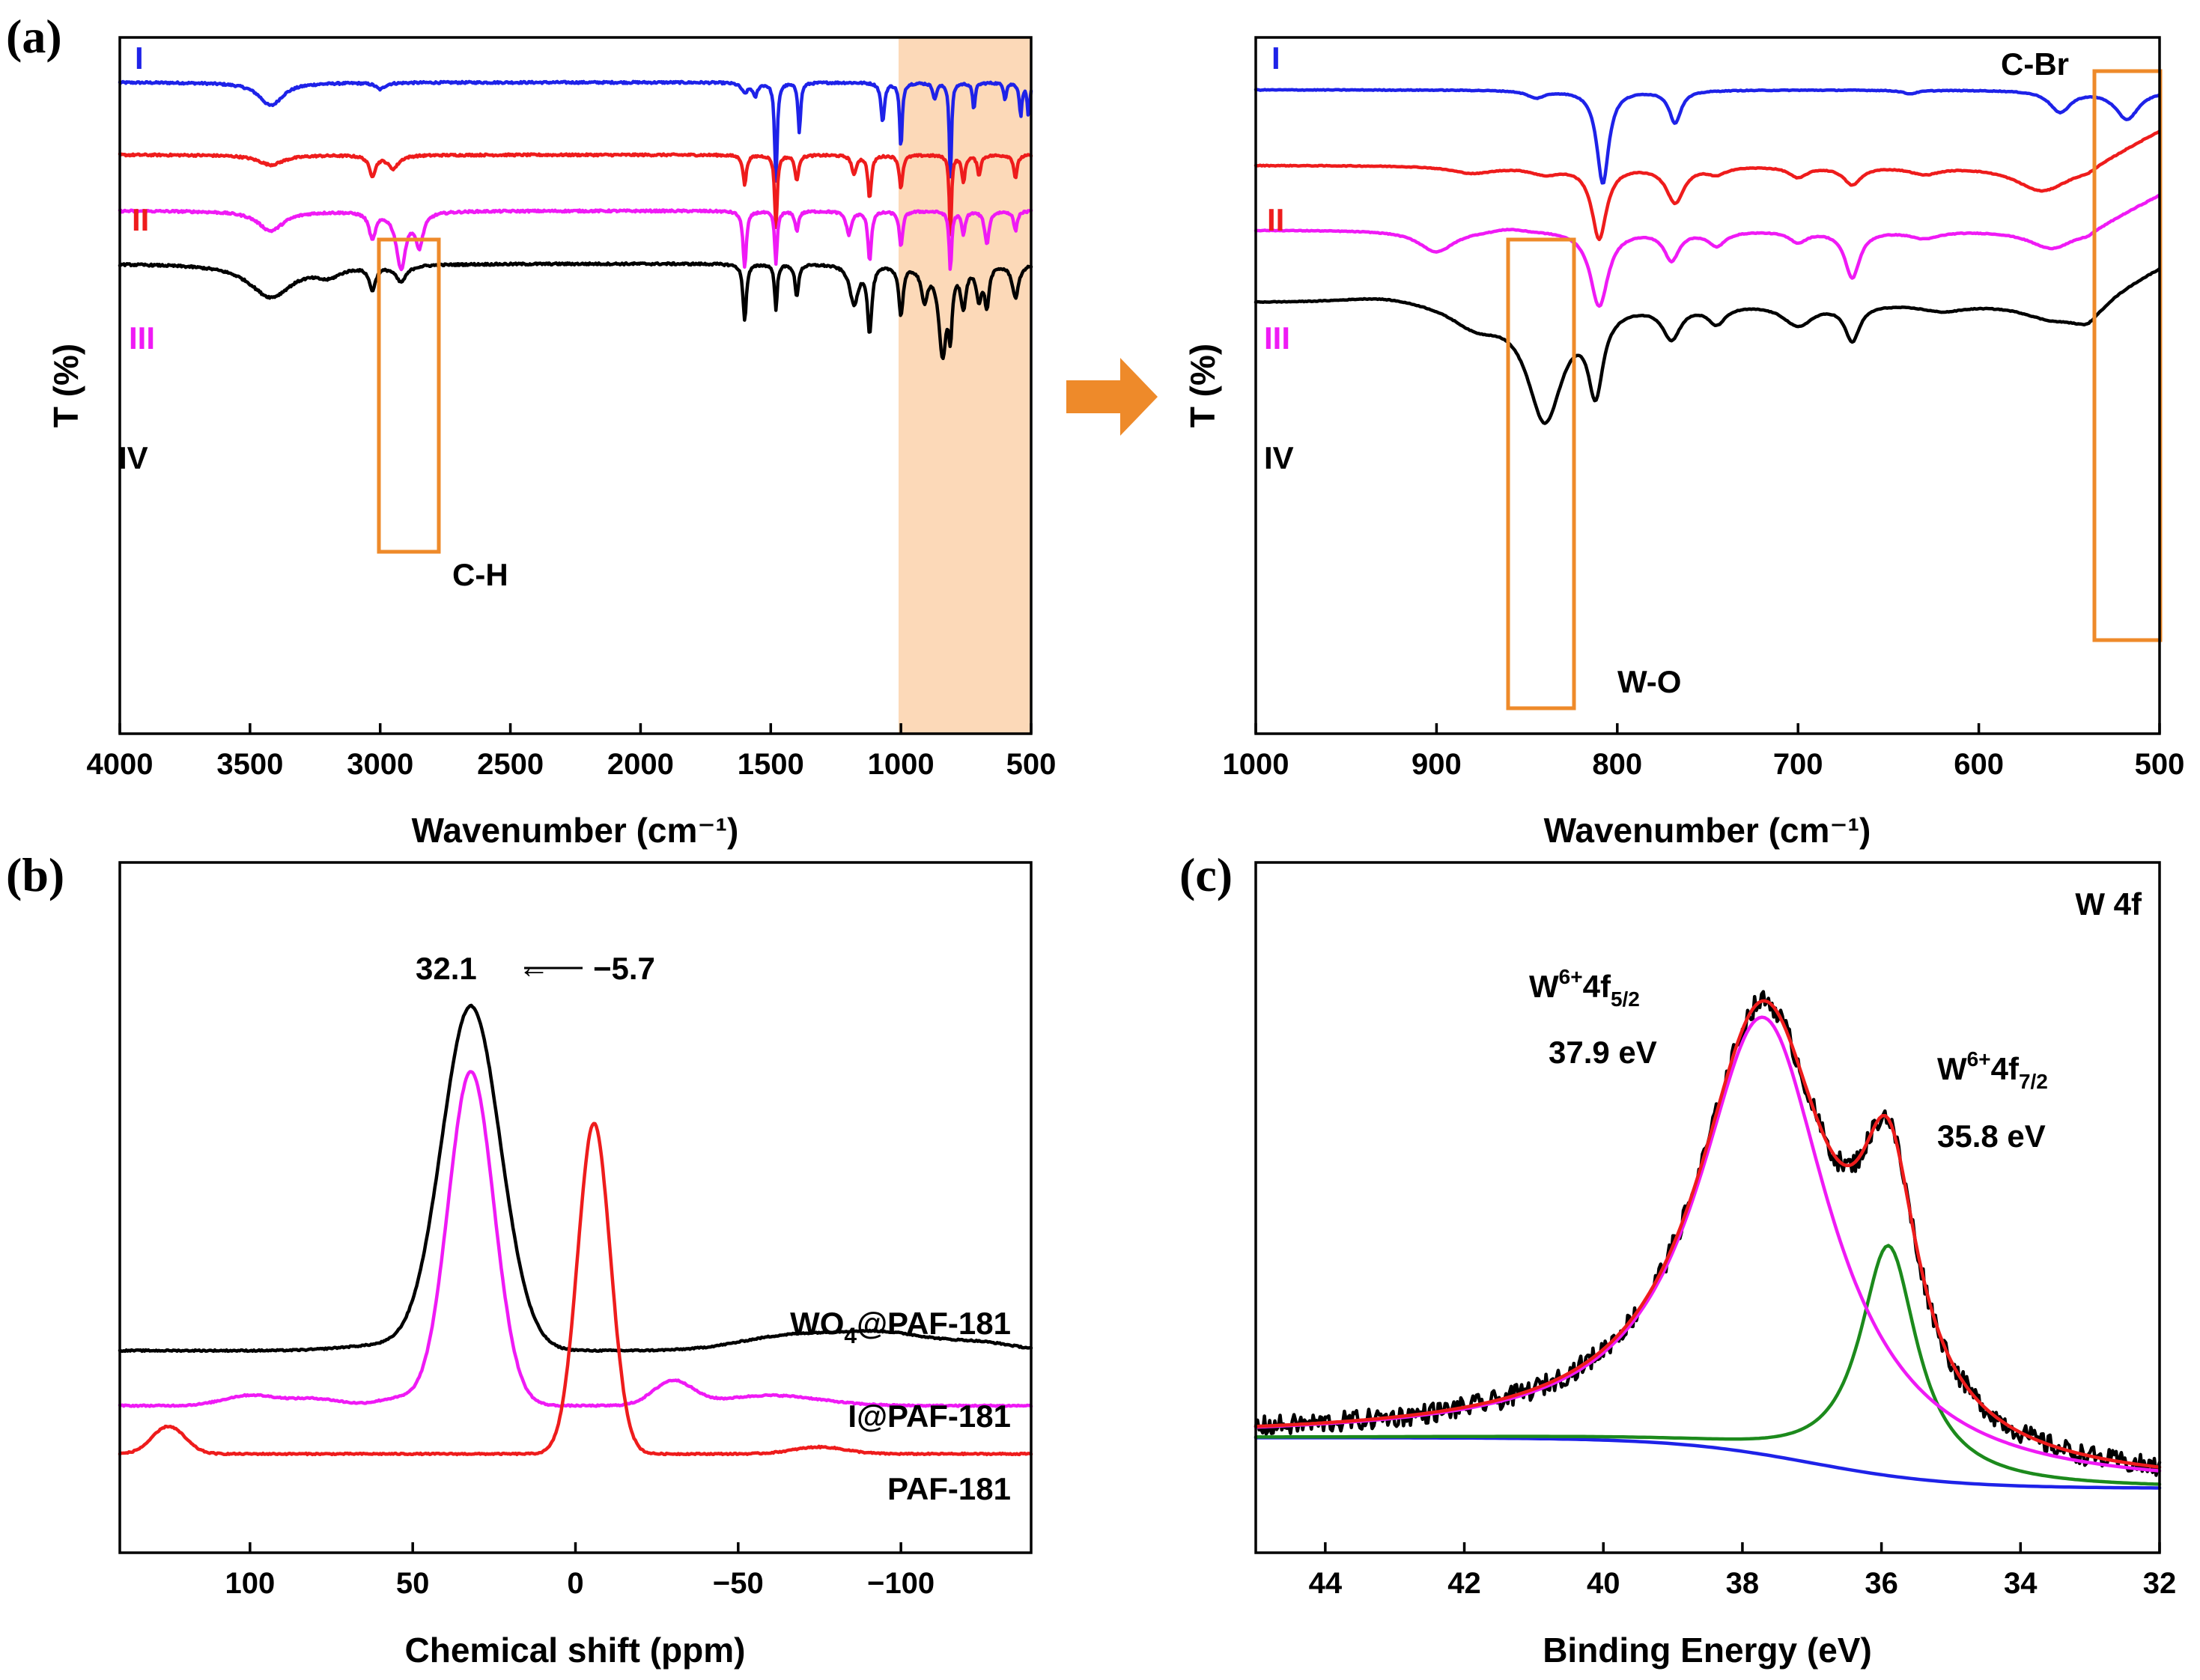 The image size is (2200, 1680). I want to click on x-axis-ticks: 4000 3500 3000 2500 2000 1500 1000 500, so click(572, 752).